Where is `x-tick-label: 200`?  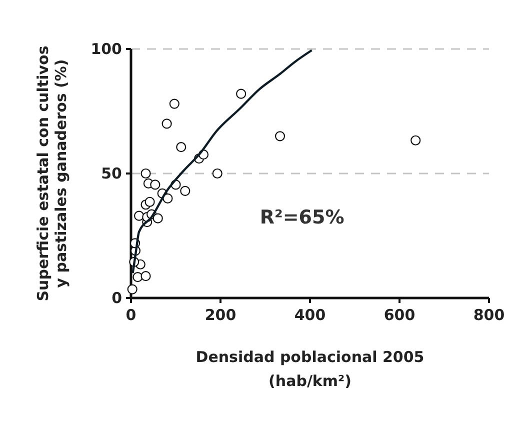
x-tick-label: 200 is located at coordinates (220, 315).